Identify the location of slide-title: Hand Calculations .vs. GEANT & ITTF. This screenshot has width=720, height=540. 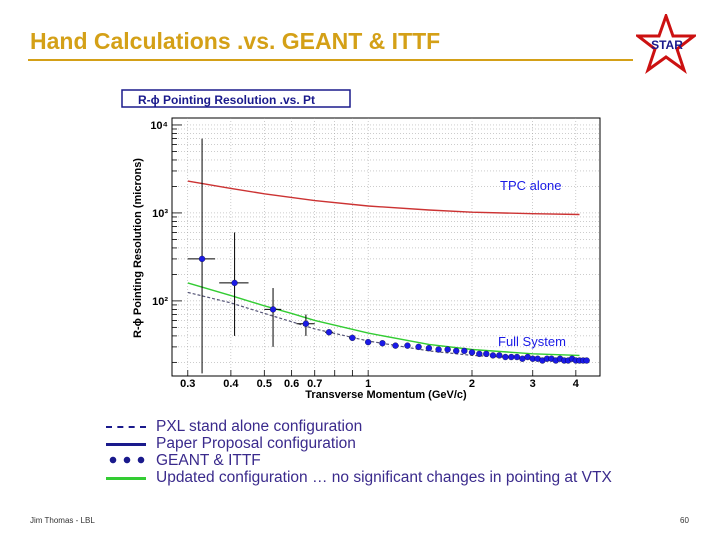
(235, 41).